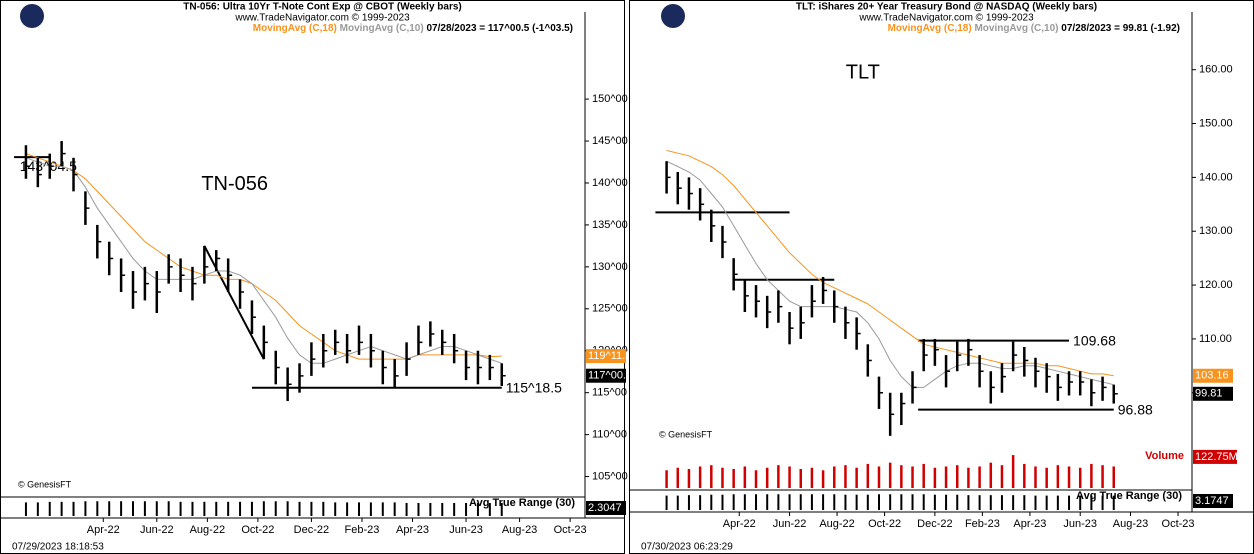 Image resolution: width=1254 pixels, height=554 pixels. Describe the element at coordinates (687, 547) in the screenshot. I see `timestamp: 07/30/2023 06:23:29` at that location.